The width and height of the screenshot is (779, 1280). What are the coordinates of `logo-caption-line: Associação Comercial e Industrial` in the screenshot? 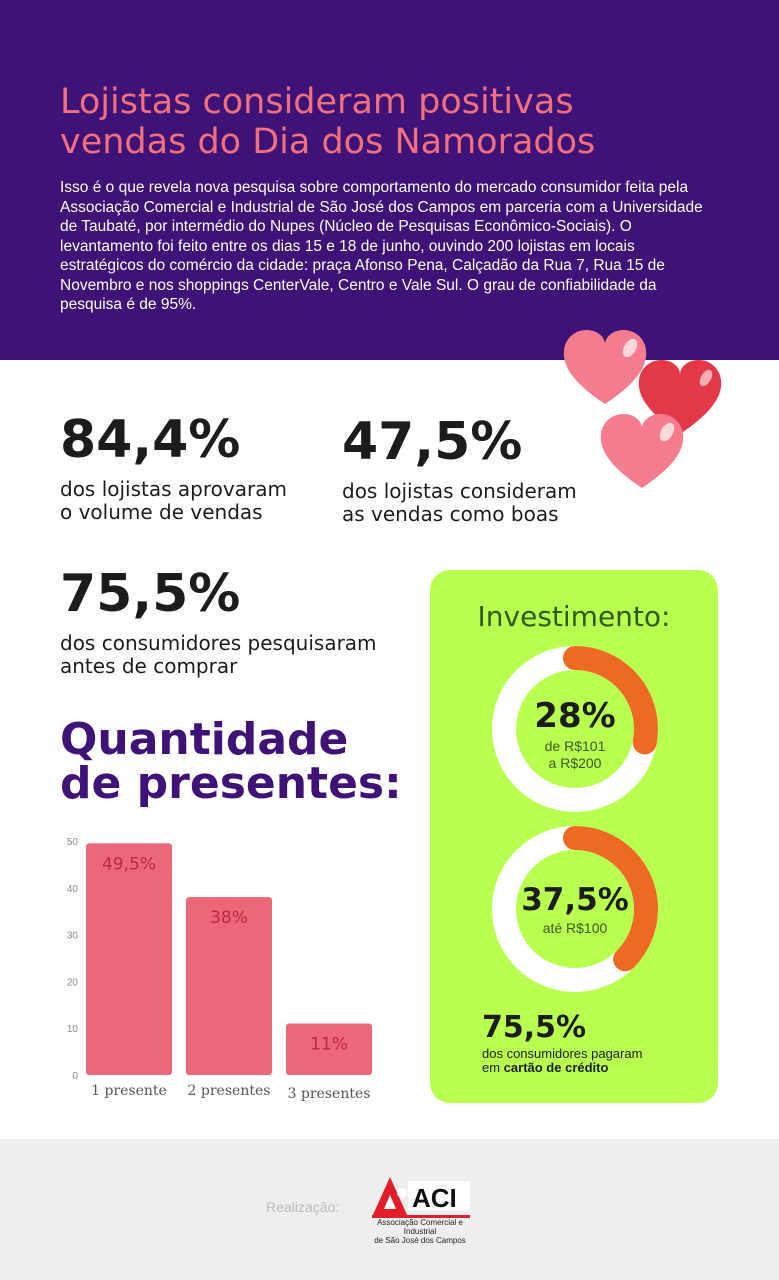 It's located at (420, 1227).